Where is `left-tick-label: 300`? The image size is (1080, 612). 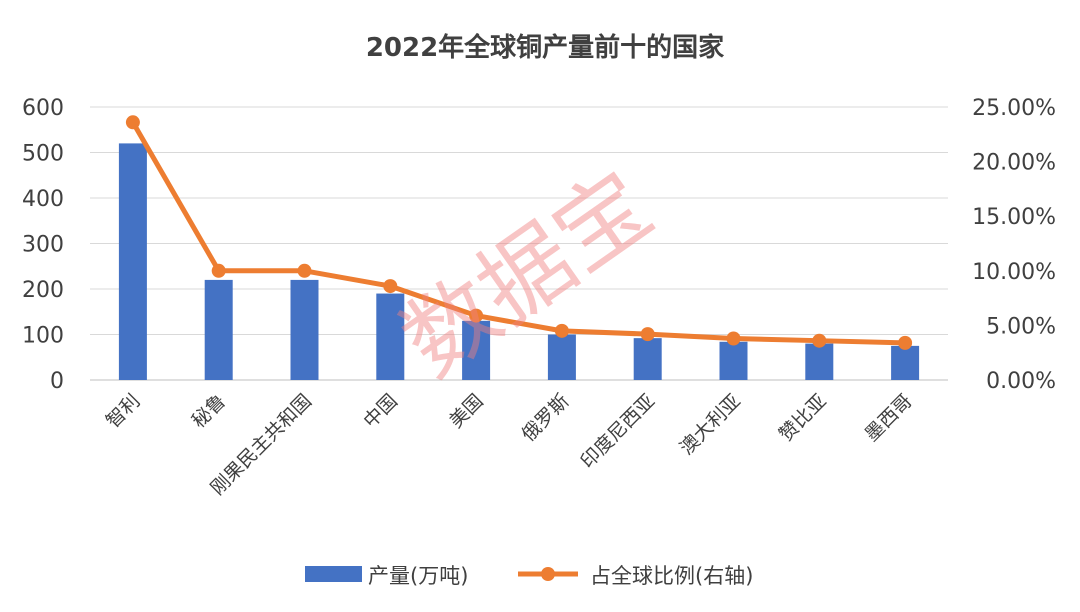
left-tick-label: 300 is located at coordinates (43, 245).